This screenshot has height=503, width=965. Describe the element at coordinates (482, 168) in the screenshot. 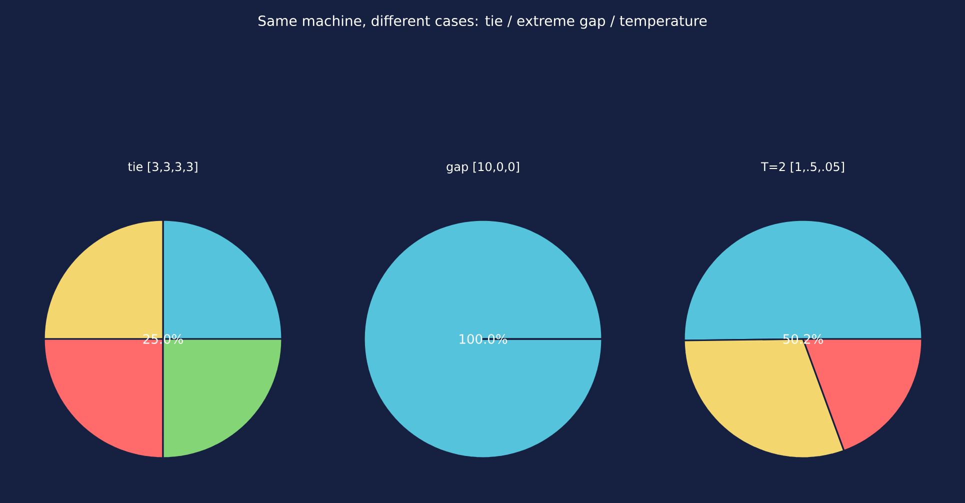

I see `chart-title: gap [10,0,0]` at that location.